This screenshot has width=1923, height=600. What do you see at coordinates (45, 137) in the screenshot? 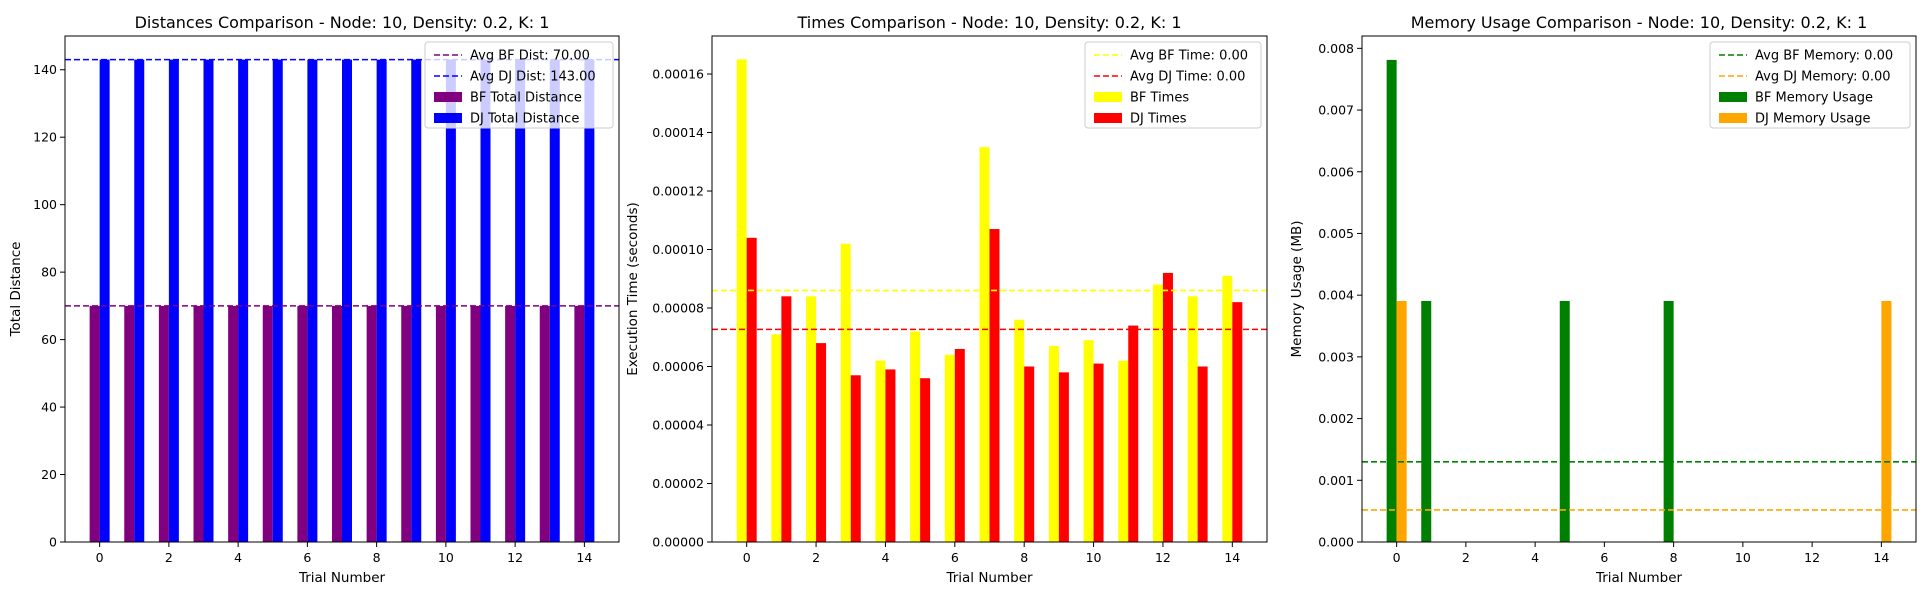
I see `y-tick-label: 120` at bounding box center [45, 137].